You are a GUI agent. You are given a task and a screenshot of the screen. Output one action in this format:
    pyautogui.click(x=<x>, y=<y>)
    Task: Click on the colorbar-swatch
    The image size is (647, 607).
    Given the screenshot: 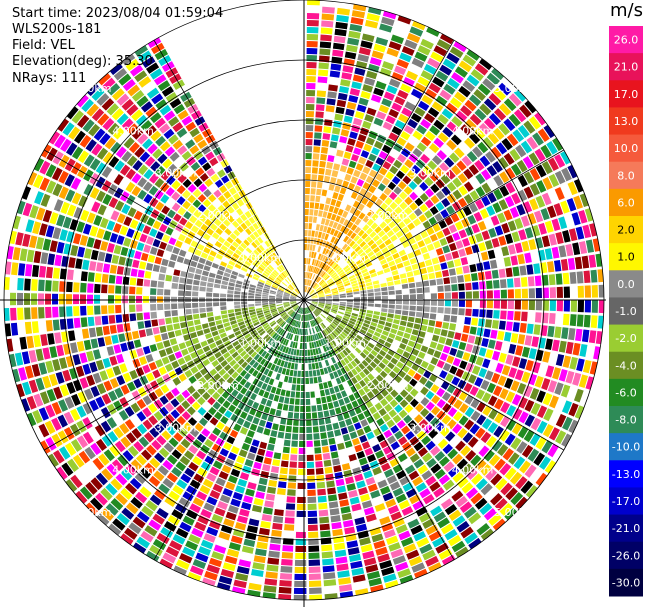 What is the action you would take?
    pyautogui.click(x=626, y=474)
    